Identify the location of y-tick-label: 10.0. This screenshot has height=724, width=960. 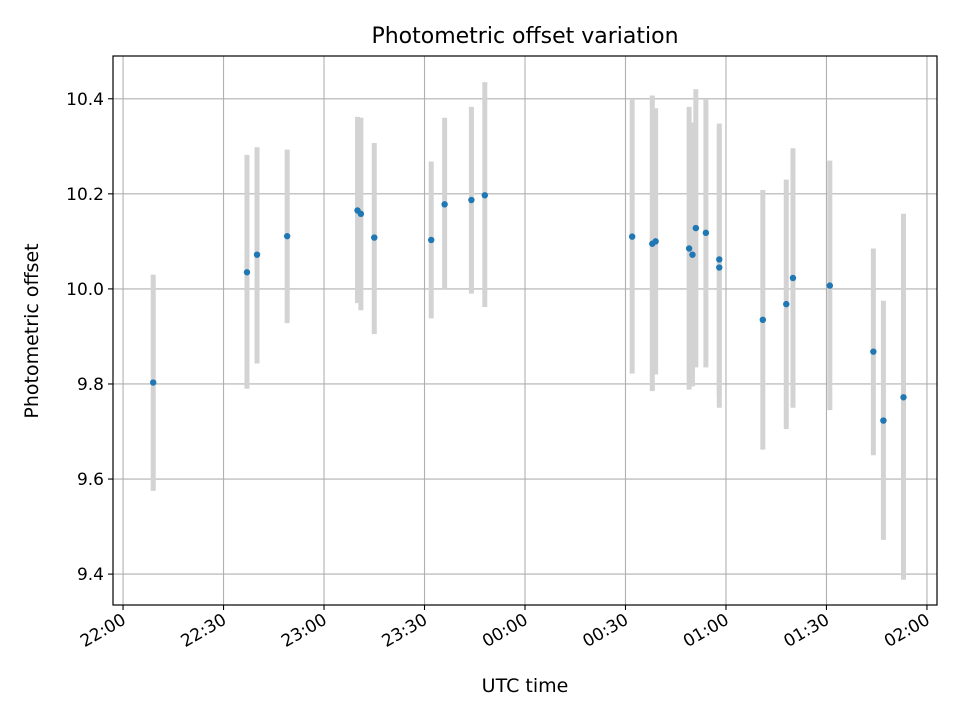
(85, 290).